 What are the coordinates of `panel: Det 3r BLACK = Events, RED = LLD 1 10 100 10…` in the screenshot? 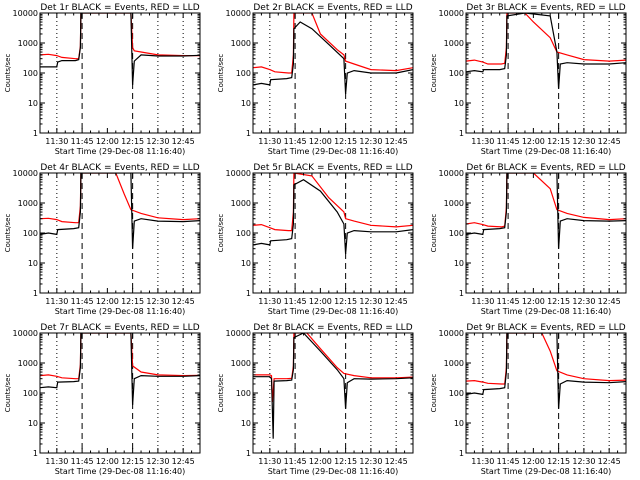 It's located at (528, 79).